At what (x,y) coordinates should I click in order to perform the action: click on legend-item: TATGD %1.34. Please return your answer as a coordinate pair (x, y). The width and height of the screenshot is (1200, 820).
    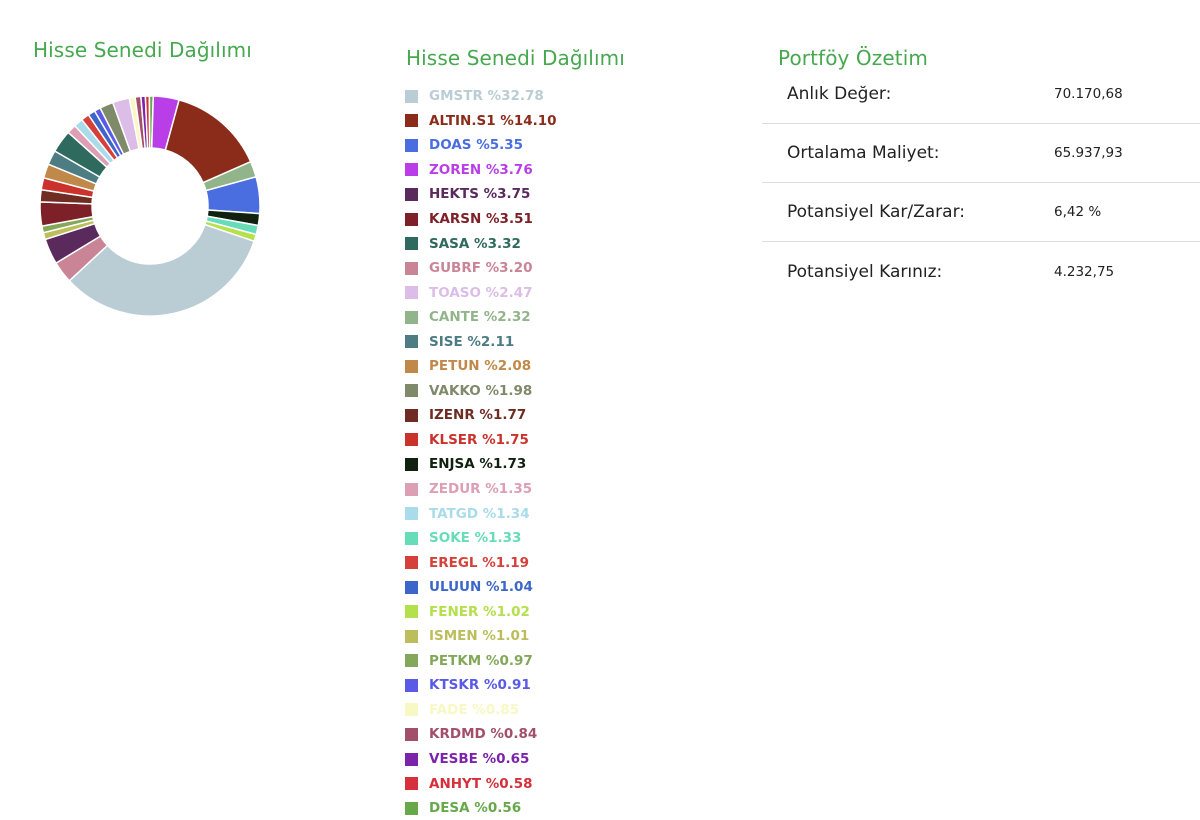
    Looking at the image, I should click on (481, 513).